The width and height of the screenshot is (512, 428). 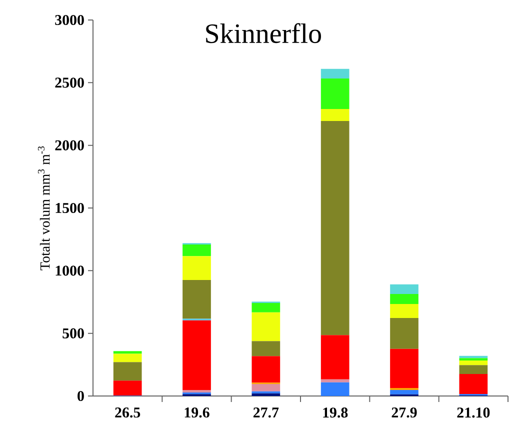 I want to click on x-tick-label: 27.9, so click(x=404, y=413).